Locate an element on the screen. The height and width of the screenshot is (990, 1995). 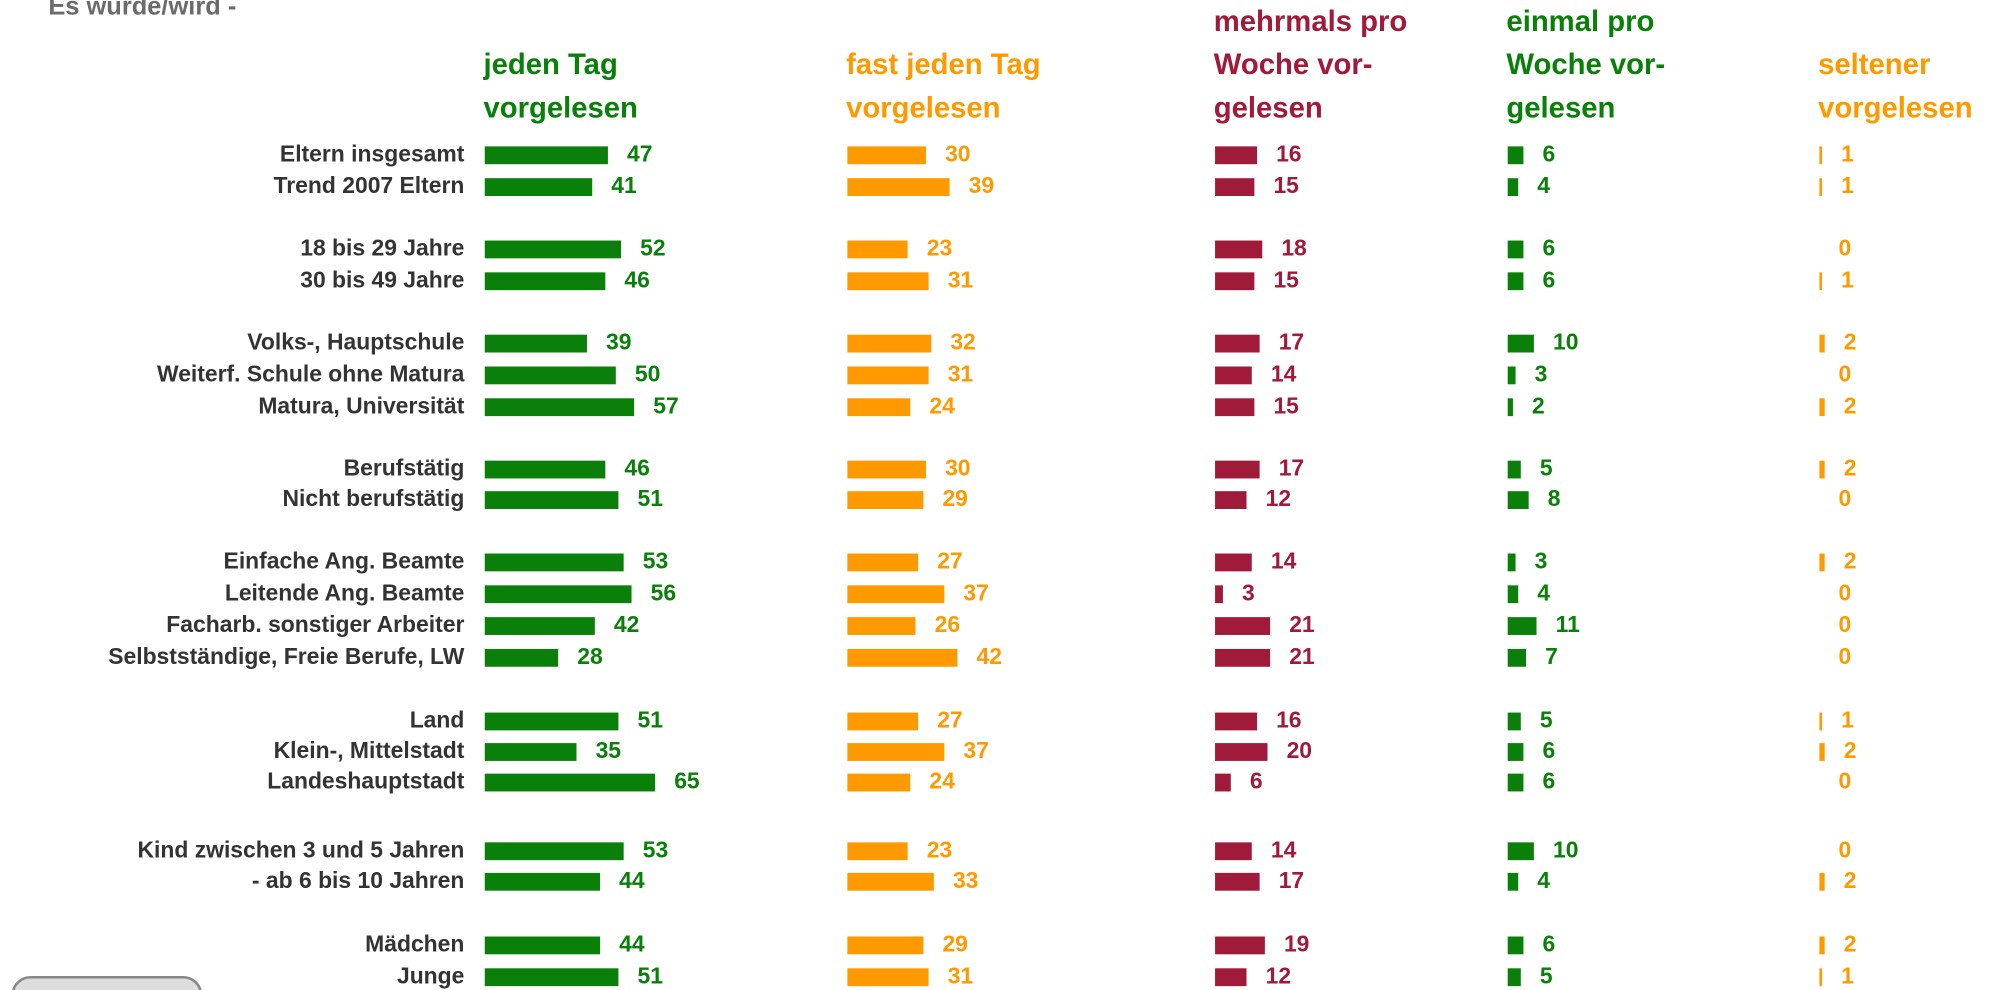
value-label: 33 is located at coordinates (965, 880).